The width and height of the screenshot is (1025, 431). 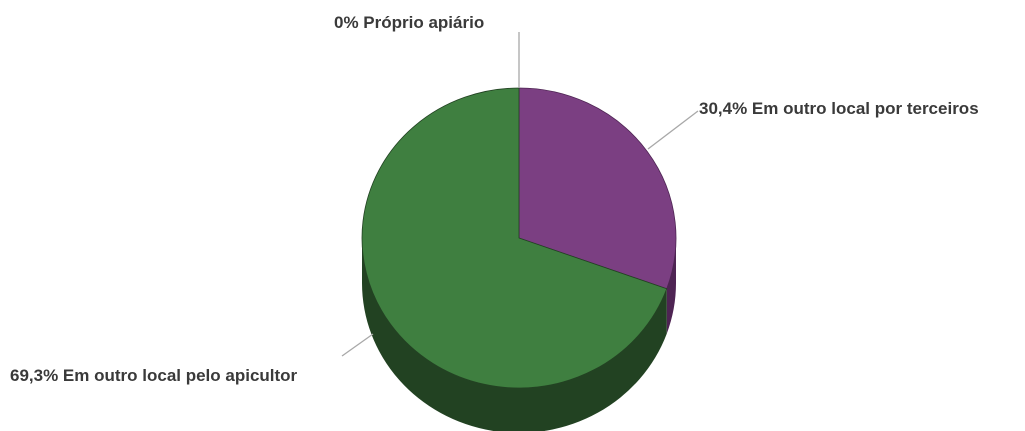 What do you see at coordinates (514, 334) in the screenshot?
I see `pie-side-em-outro-local-pelo-apicultor` at bounding box center [514, 334].